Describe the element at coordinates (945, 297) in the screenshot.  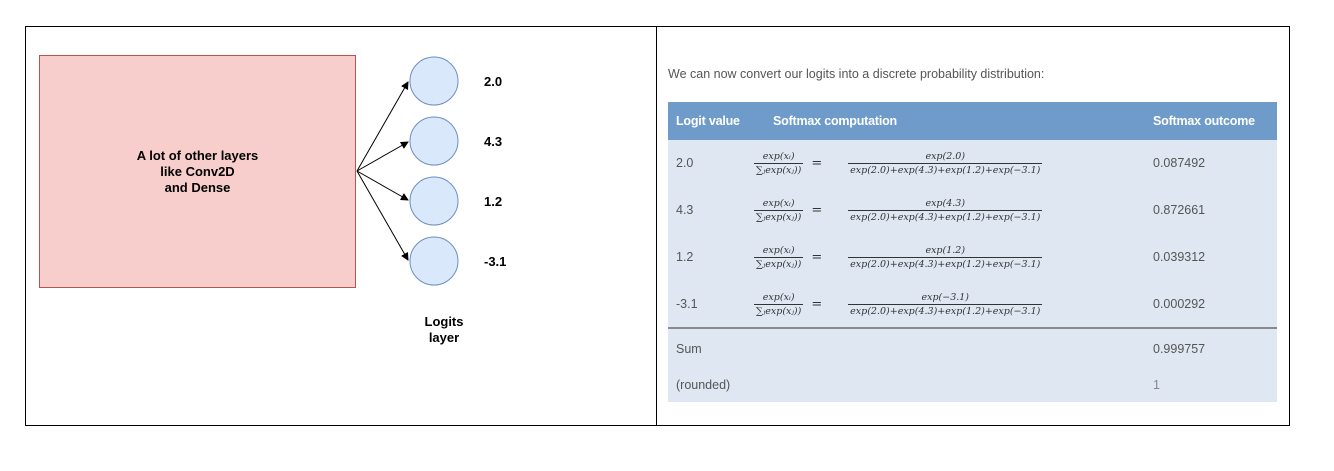
I see `formula-right-numerator: exp(−3.1)` at that location.